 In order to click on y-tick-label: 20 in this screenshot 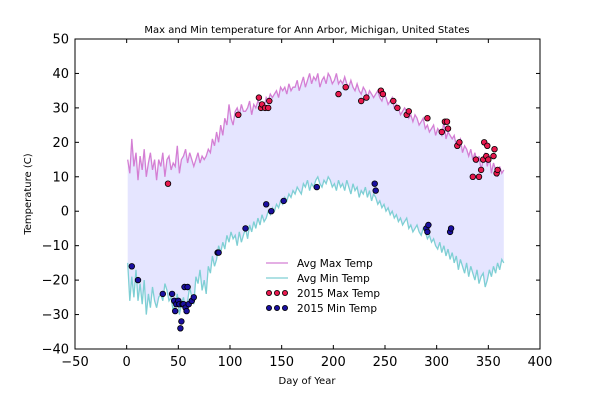, I will do `click(60, 143)`.